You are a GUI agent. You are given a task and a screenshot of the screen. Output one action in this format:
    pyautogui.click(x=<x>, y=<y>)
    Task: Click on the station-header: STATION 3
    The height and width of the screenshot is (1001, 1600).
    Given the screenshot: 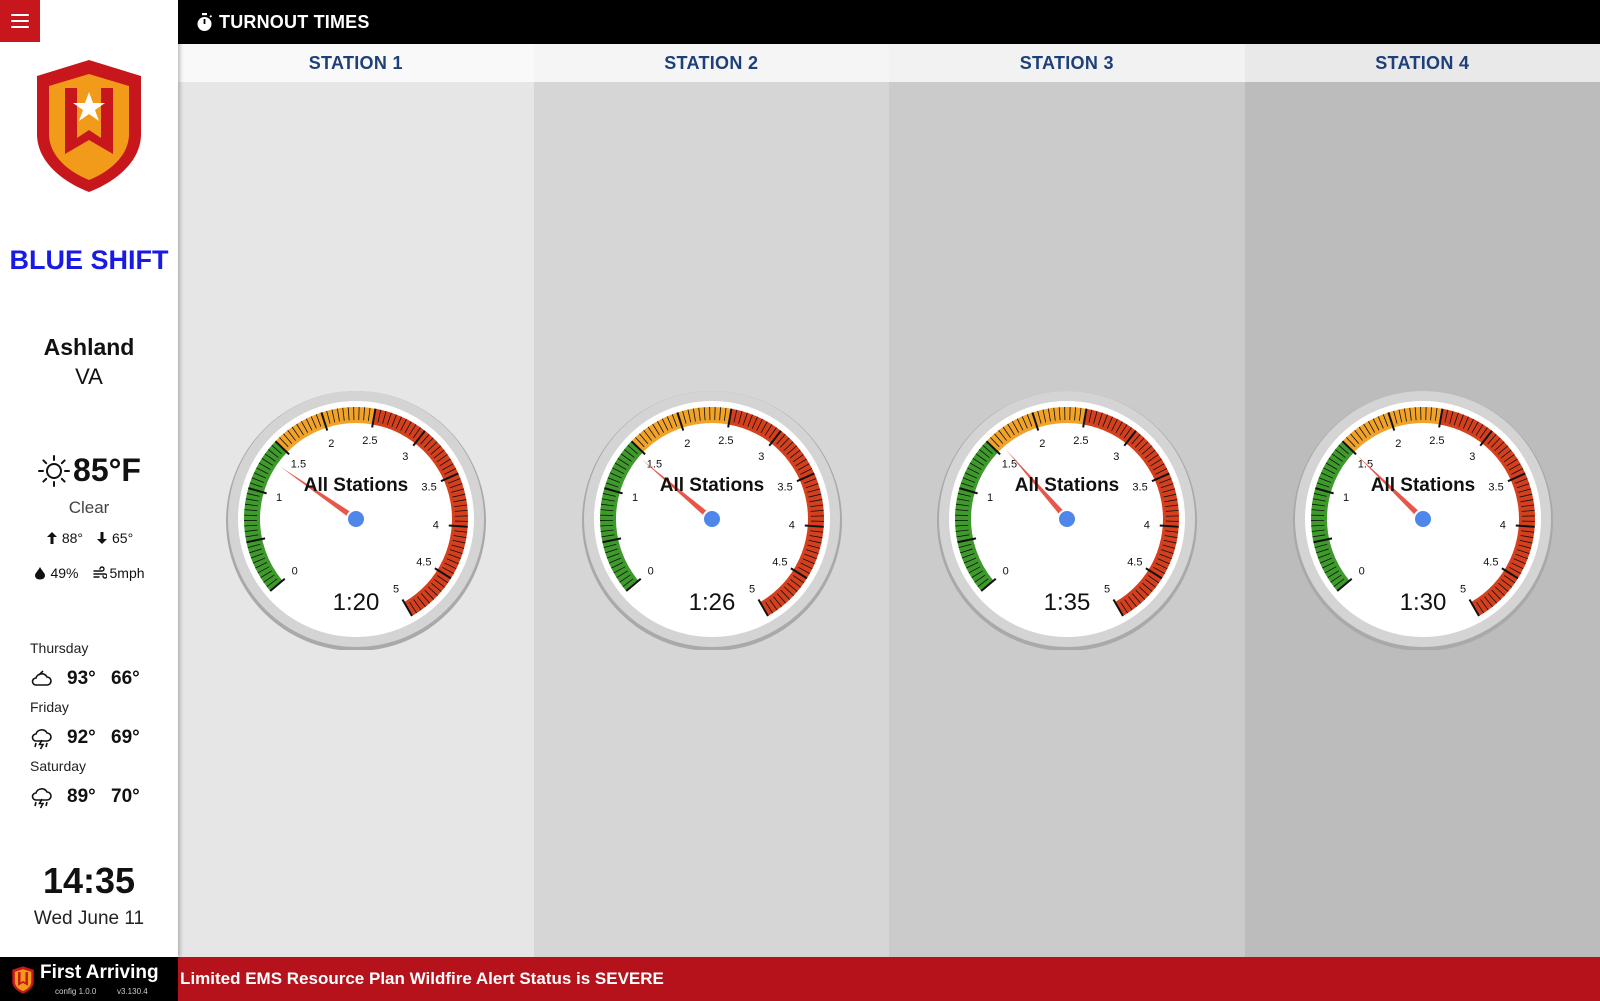 What is the action you would take?
    pyautogui.click(x=1067, y=63)
    